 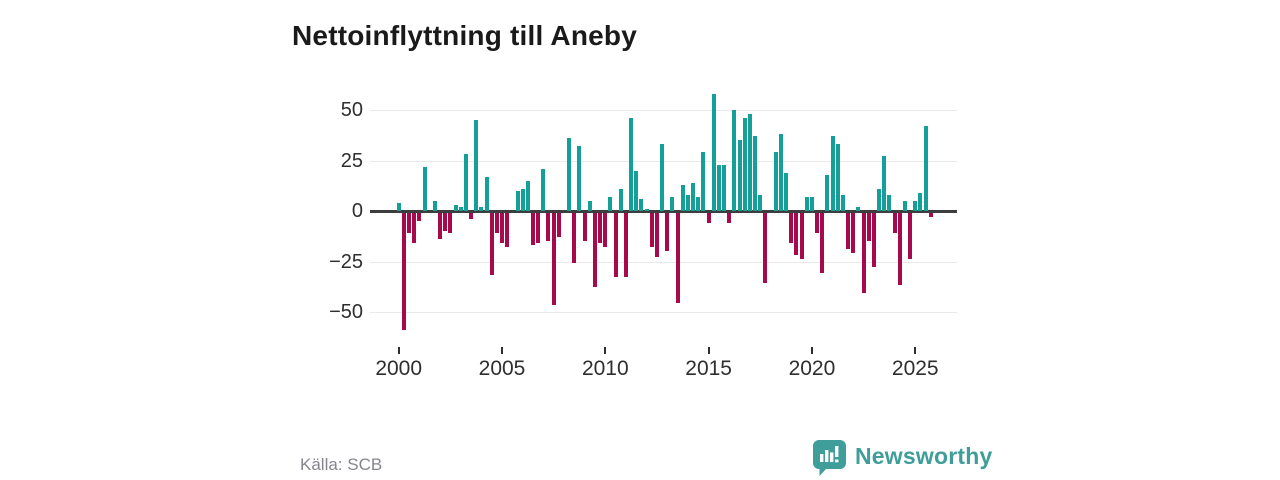 I want to click on newsworthy-logo: Newsworthy, so click(x=902, y=458).